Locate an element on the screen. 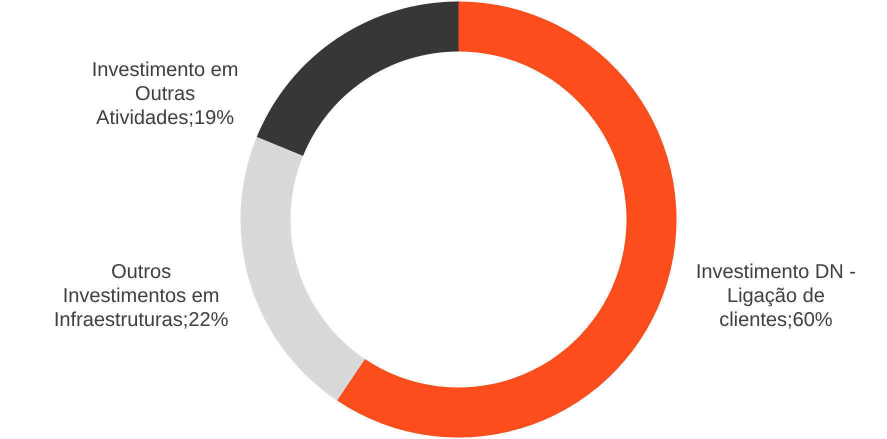 This screenshot has width=887, height=439. slice-label: Outros Investimentos em Infraestruturas;22% is located at coordinates (141, 295).